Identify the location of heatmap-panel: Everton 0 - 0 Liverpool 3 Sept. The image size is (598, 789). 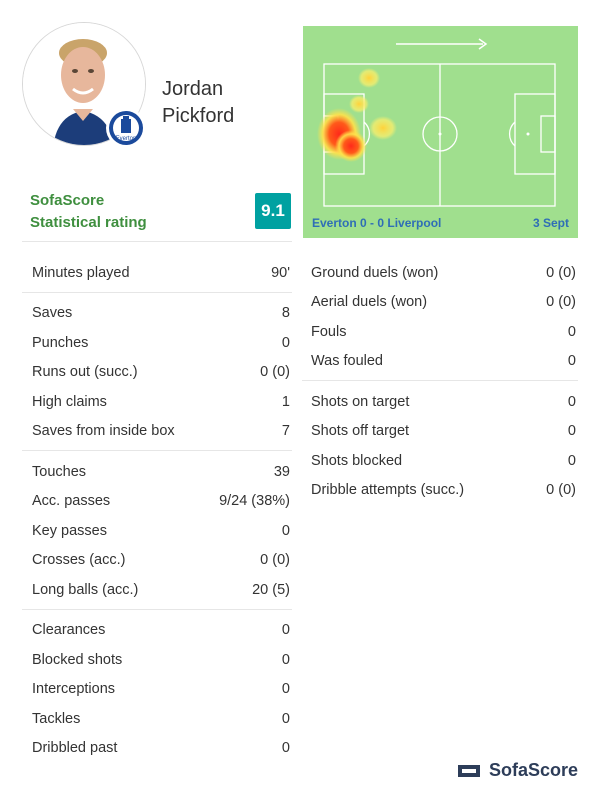
(440, 132).